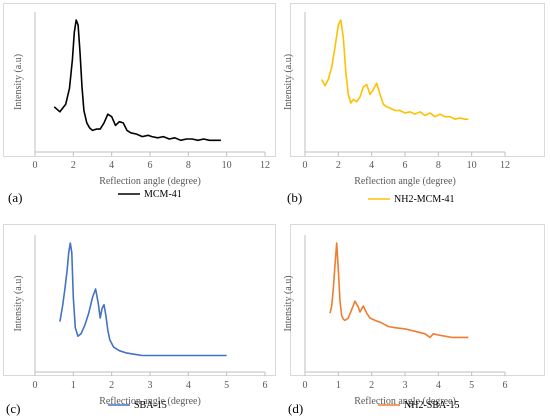  What do you see at coordinates (15, 197) in the screenshot?
I see `panel-label: (a)` at bounding box center [15, 197].